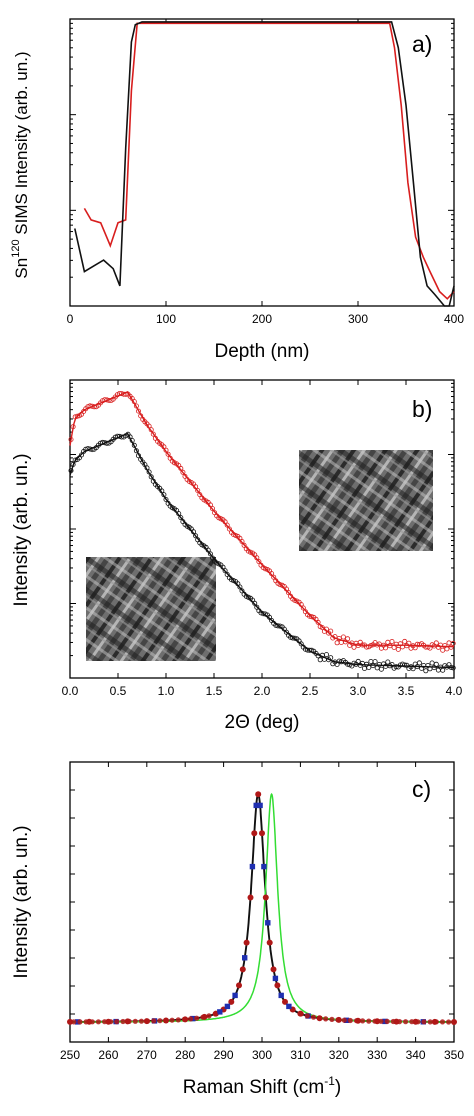 This screenshot has width=474, height=1116. What do you see at coordinates (214, 691) in the screenshot?
I see `panel-b-x-tick-label: 1.5` at bounding box center [214, 691].